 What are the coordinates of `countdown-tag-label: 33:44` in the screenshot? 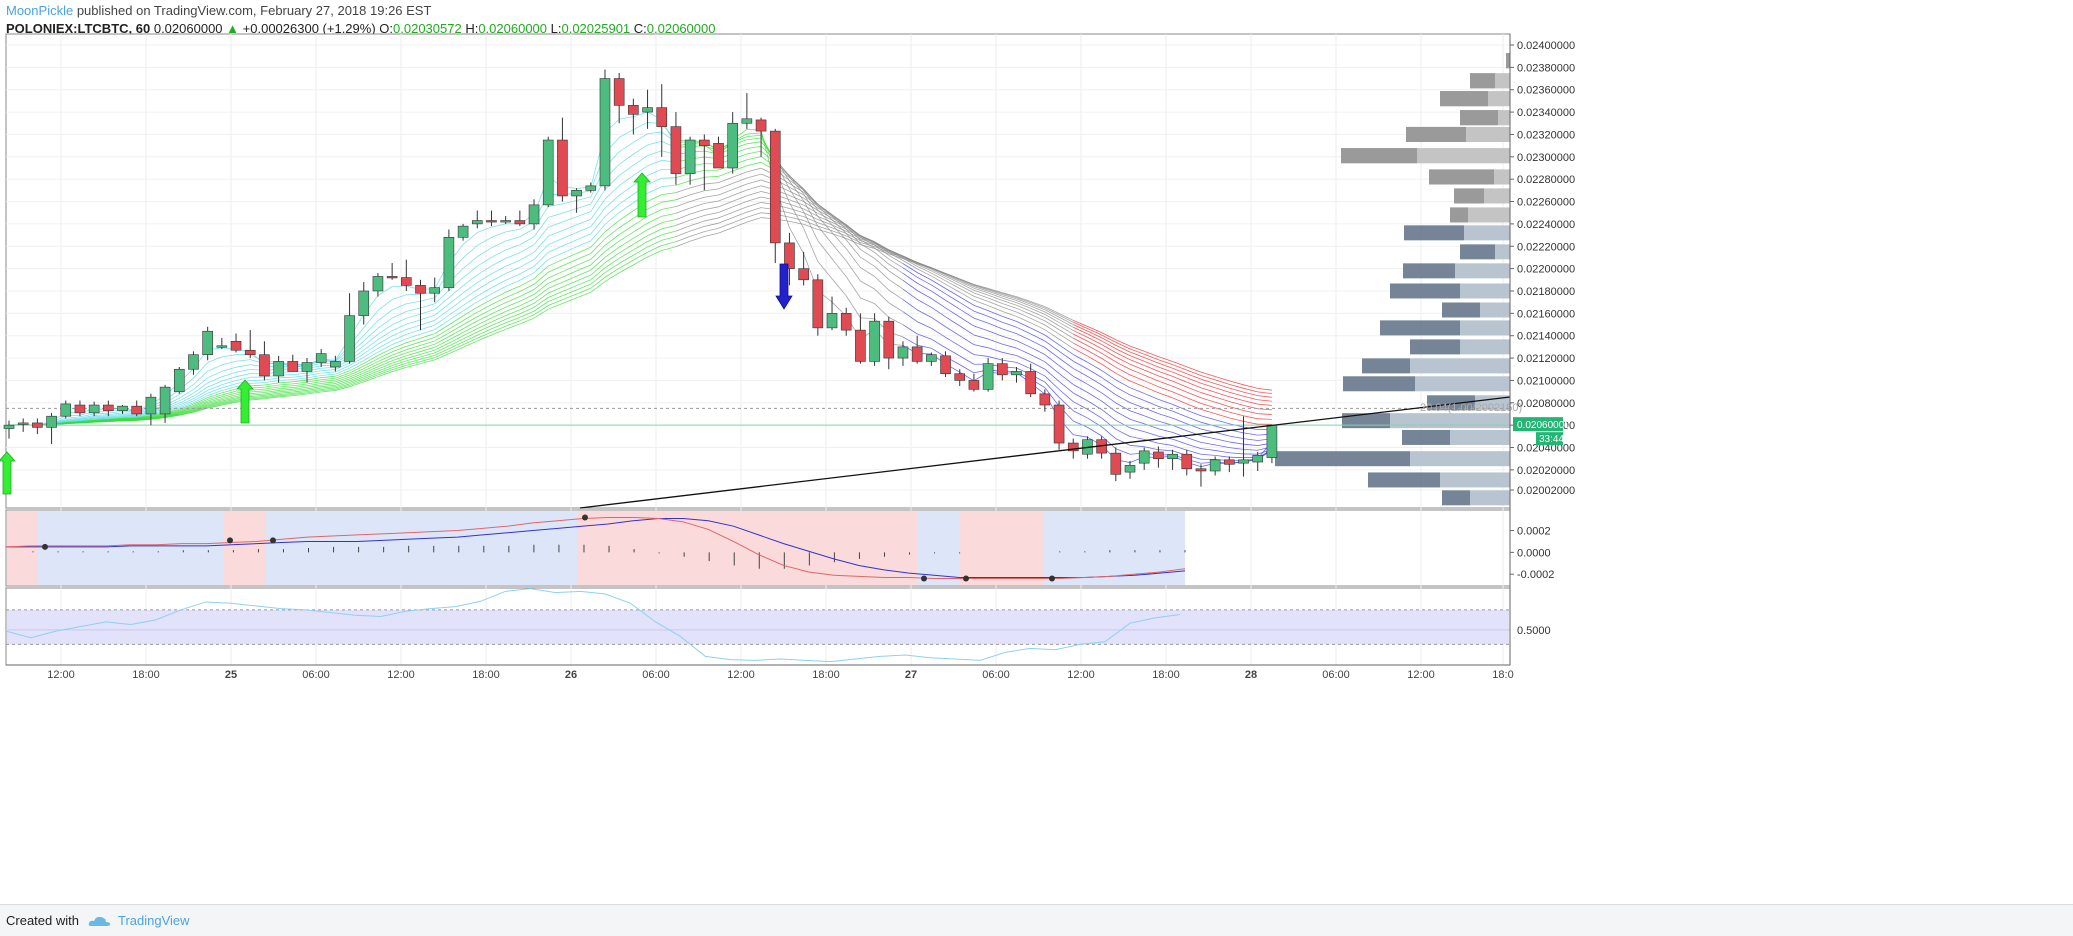 It's located at (1551, 439).